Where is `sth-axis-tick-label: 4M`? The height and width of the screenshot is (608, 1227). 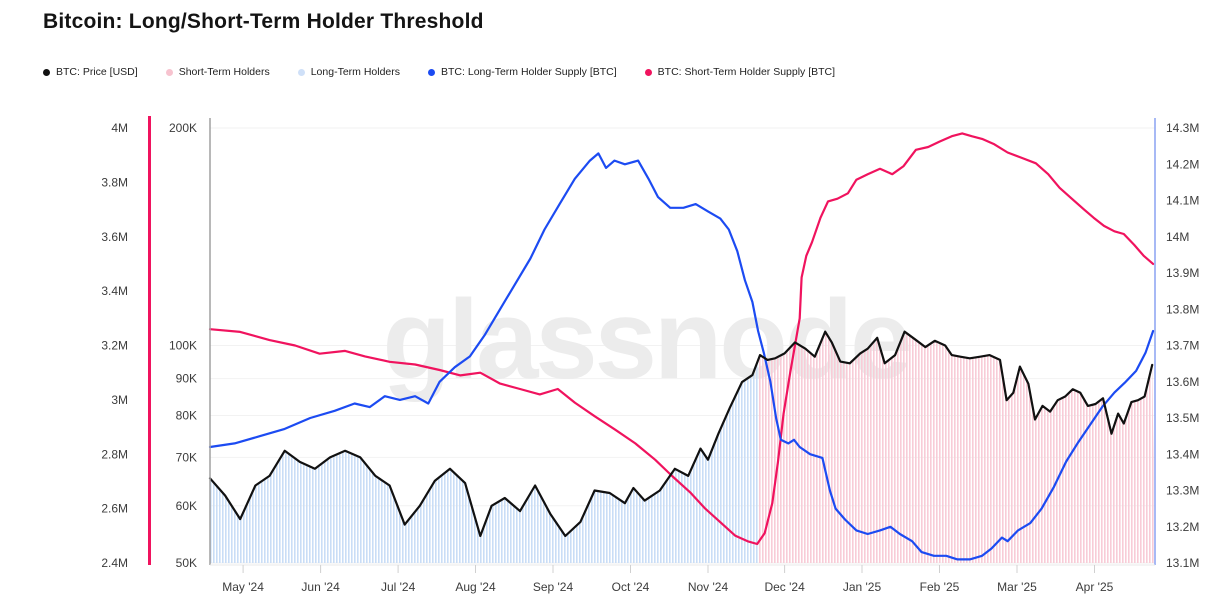 sth-axis-tick-label: 4M is located at coordinates (119, 128).